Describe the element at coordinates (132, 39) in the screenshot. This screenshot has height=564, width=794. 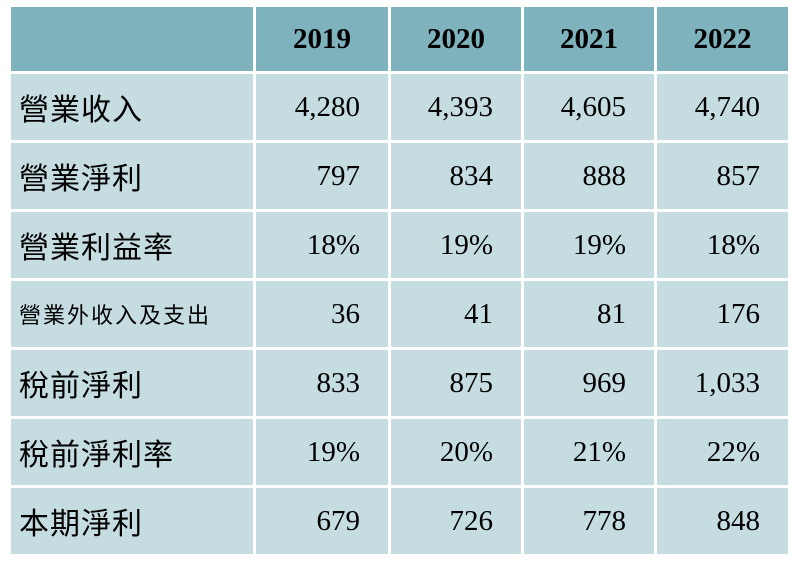
I see `header-corner-cell` at that location.